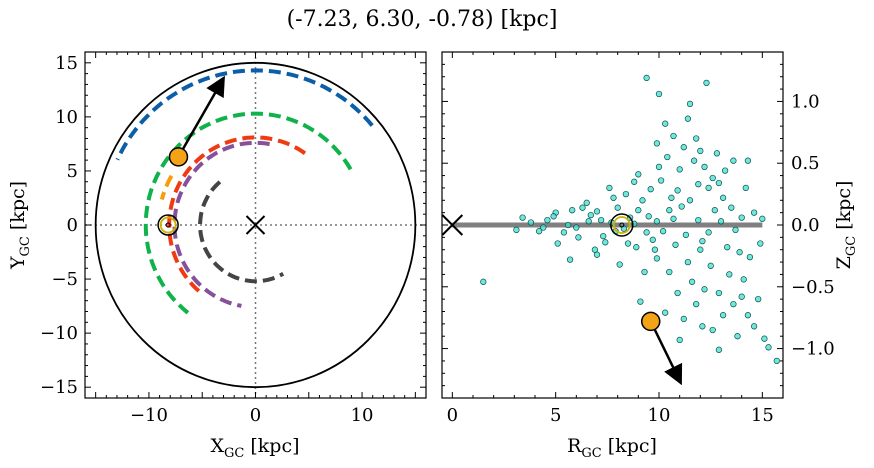 Image resolution: width=874 pixels, height=468 pixels. What do you see at coordinates (453, 225) in the screenshot?
I see `galactic-center-marker` at bounding box center [453, 225].